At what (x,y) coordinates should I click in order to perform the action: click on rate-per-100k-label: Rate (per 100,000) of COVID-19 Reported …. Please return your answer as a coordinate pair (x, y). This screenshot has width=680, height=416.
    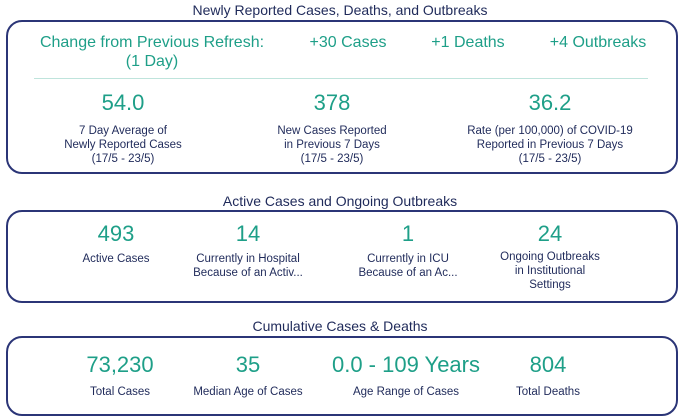
    Looking at the image, I should click on (550, 145).